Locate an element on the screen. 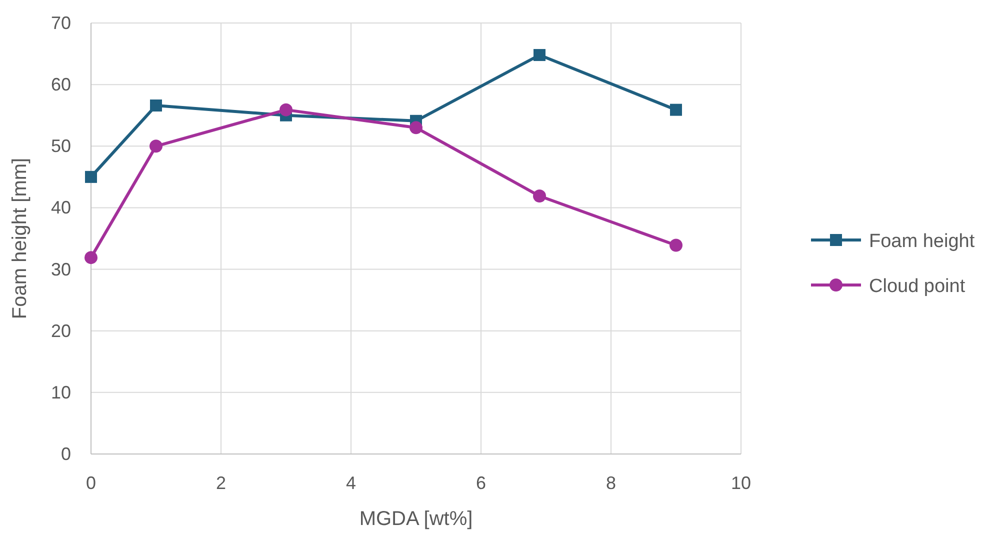  x-tick-label: 6 is located at coordinates (481, 483).